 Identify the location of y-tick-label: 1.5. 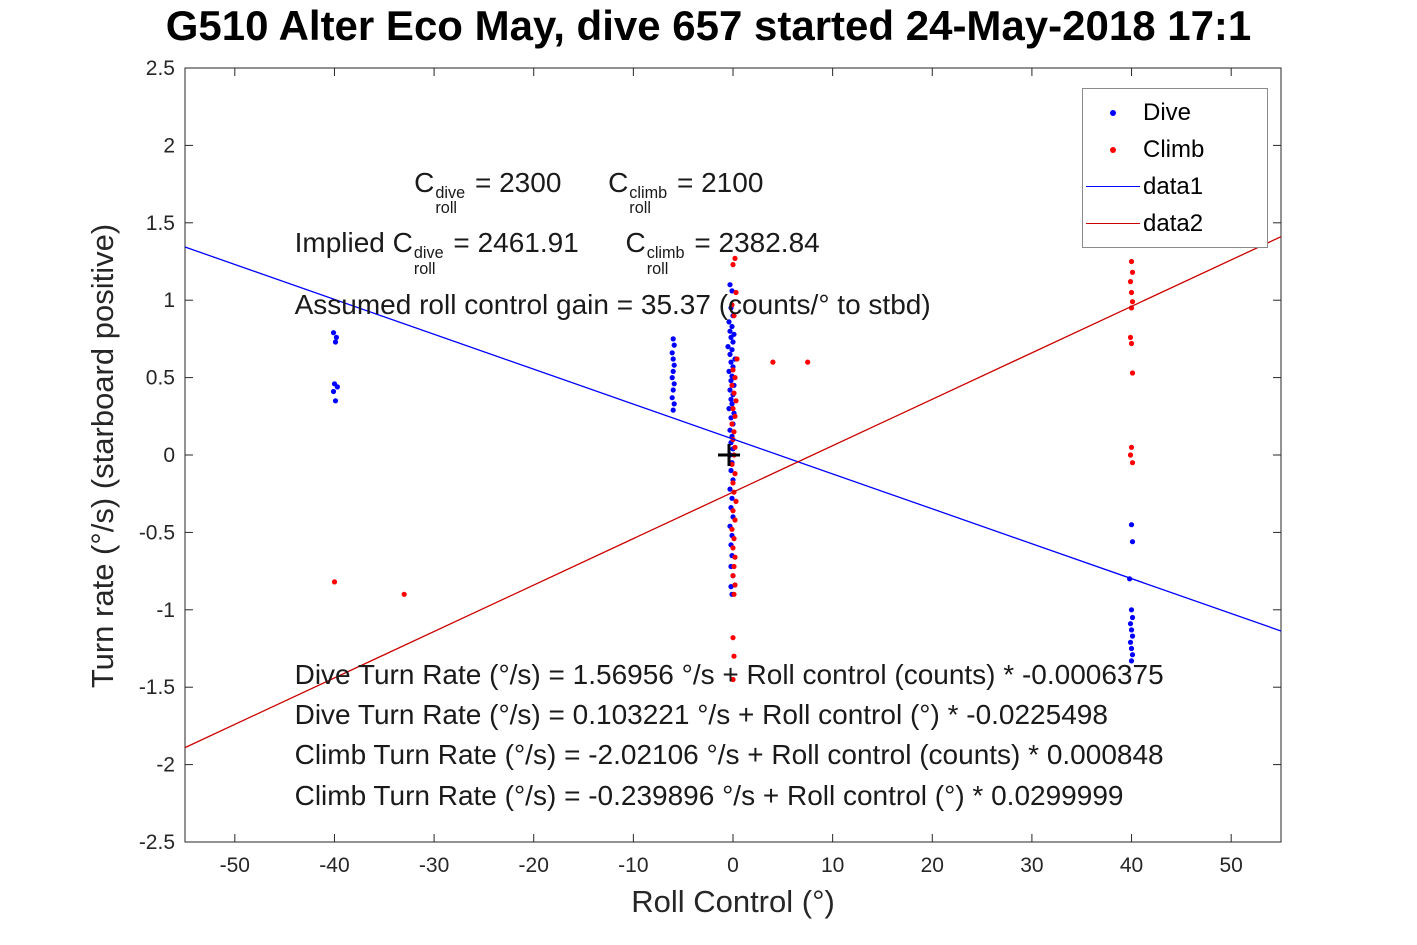
(160, 223).